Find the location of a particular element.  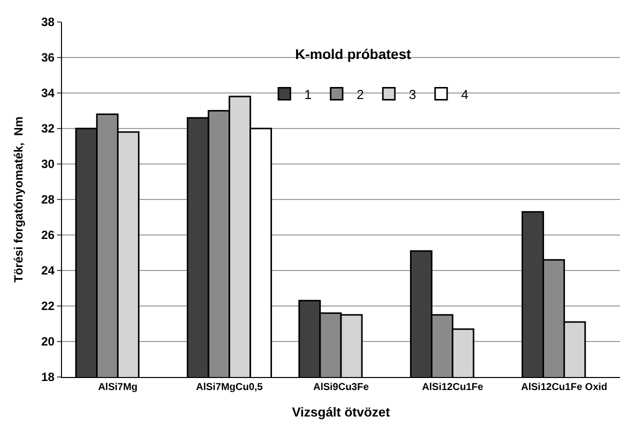

y-tick-label: 38 is located at coordinates (48, 22).